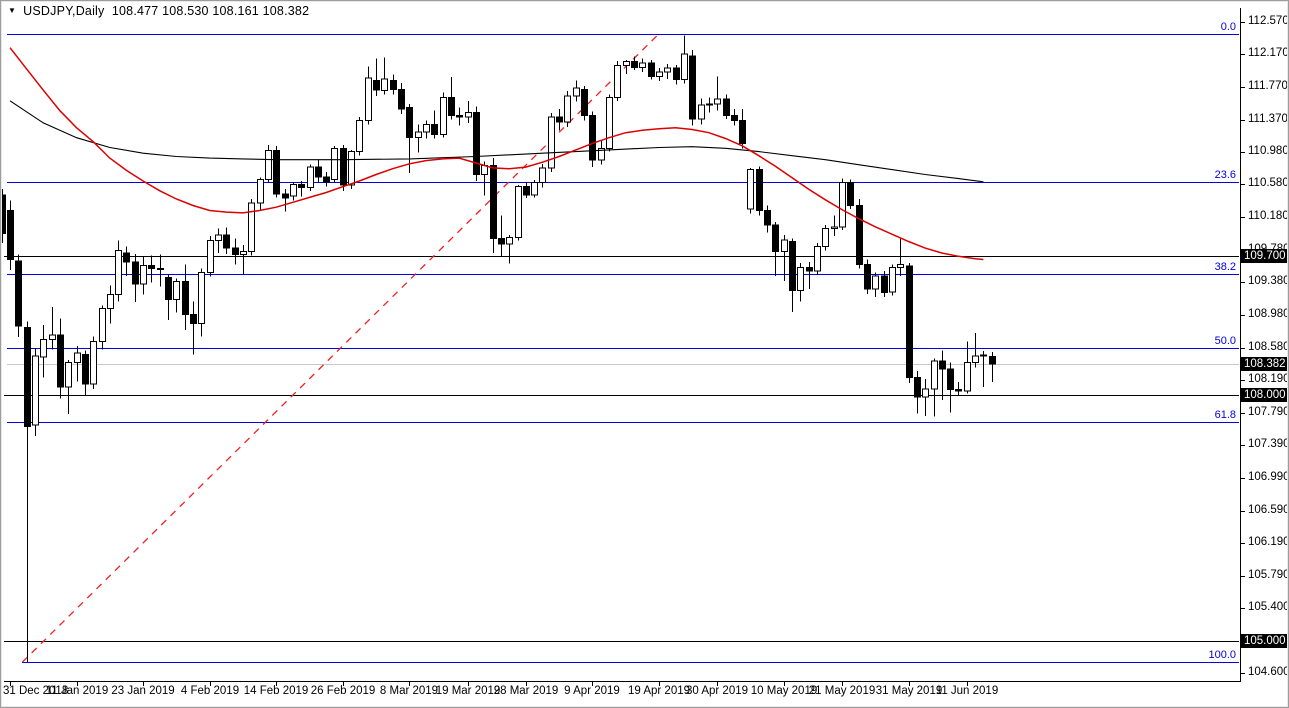 The height and width of the screenshot is (708, 1289). Describe the element at coordinates (12, 10) in the screenshot. I see `symbol-collapse-icon: ▼` at that location.